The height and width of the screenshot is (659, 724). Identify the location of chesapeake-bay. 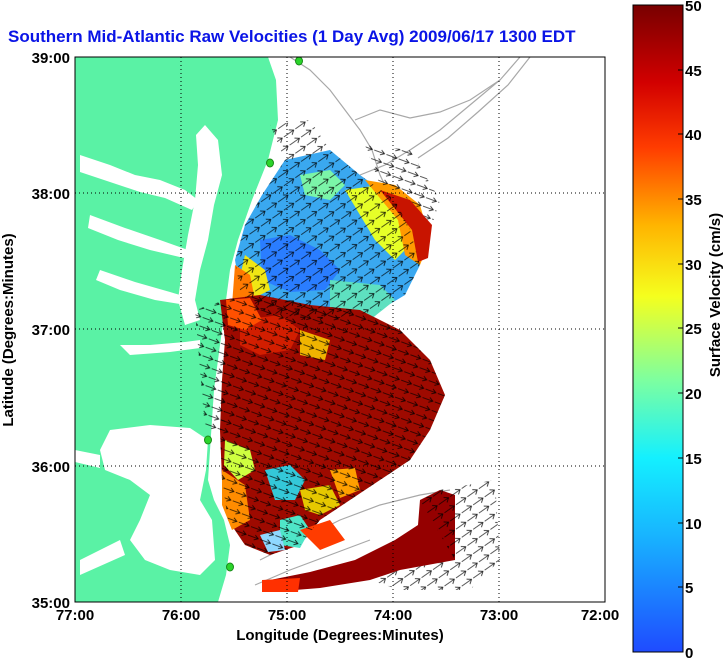
(200, 225).